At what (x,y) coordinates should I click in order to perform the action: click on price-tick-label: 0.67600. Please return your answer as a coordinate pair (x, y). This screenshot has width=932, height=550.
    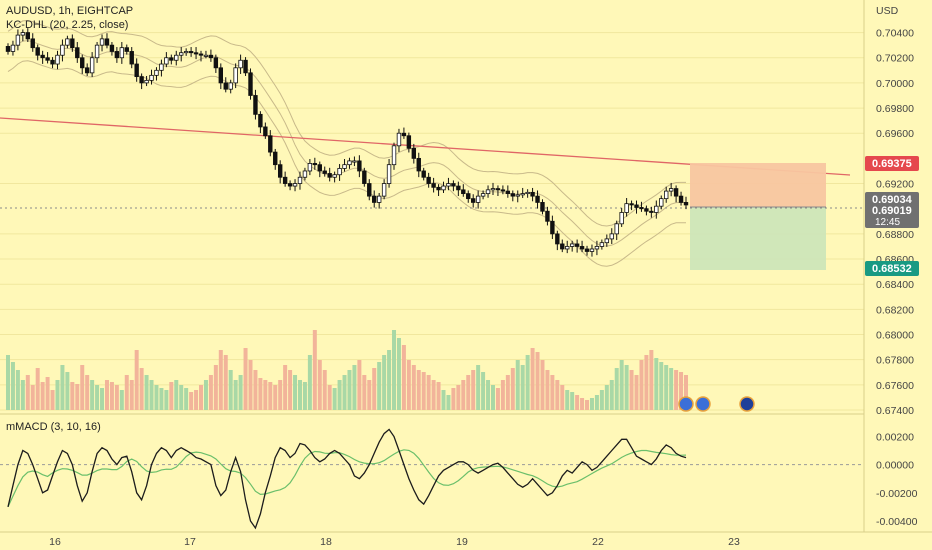
    Looking at the image, I should click on (895, 386).